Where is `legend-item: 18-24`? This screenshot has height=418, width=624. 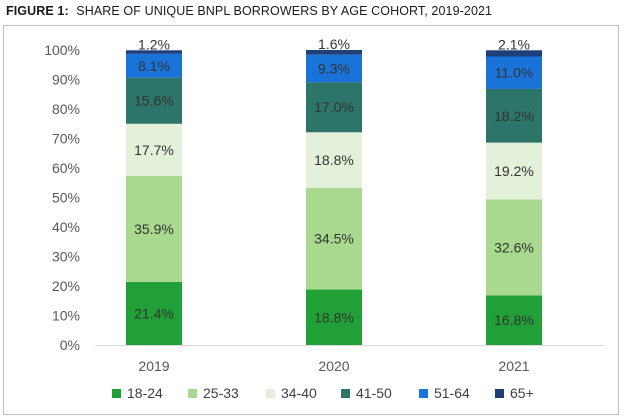 legend-item: 18-24 is located at coordinates (137, 393).